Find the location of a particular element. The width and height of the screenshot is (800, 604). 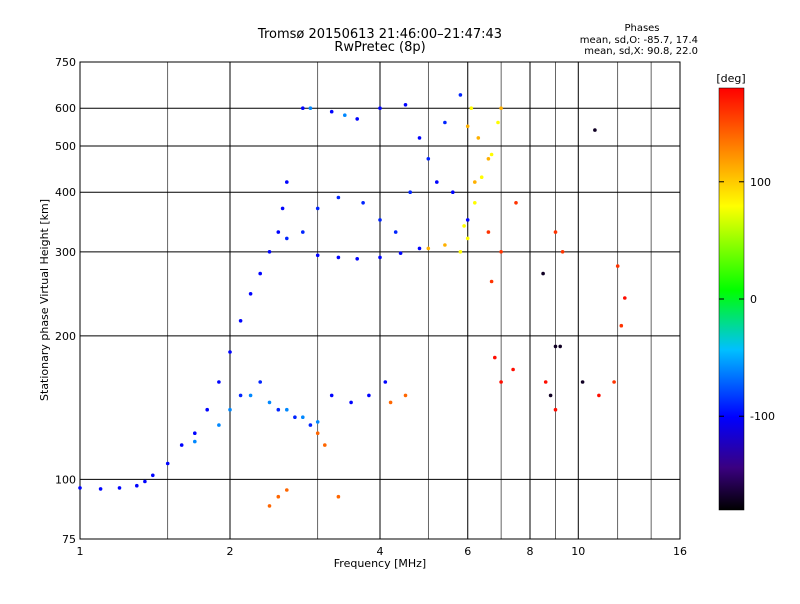

colorbar-tick-label: -100 is located at coordinates (762, 416).